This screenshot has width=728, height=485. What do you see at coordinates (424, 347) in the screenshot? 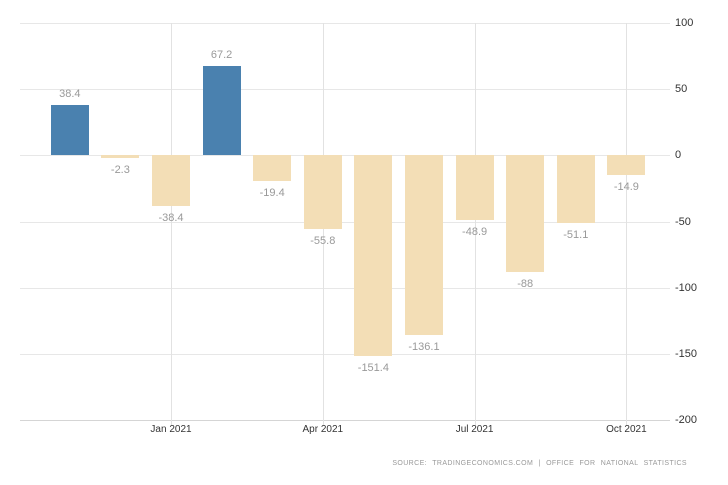
I see `bar-value-label: -136.1` at bounding box center [424, 347].